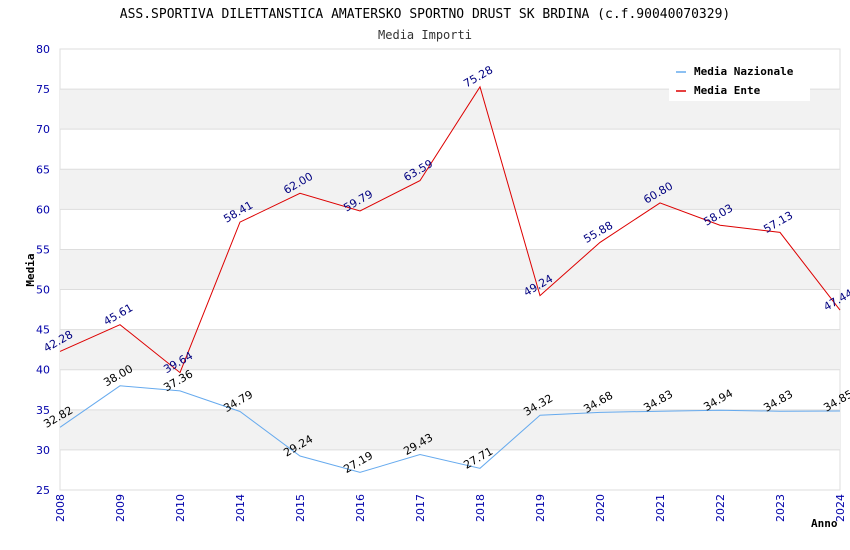 The height and width of the screenshot is (550, 850). I want to click on y-tick-label: 25, so click(43, 490).